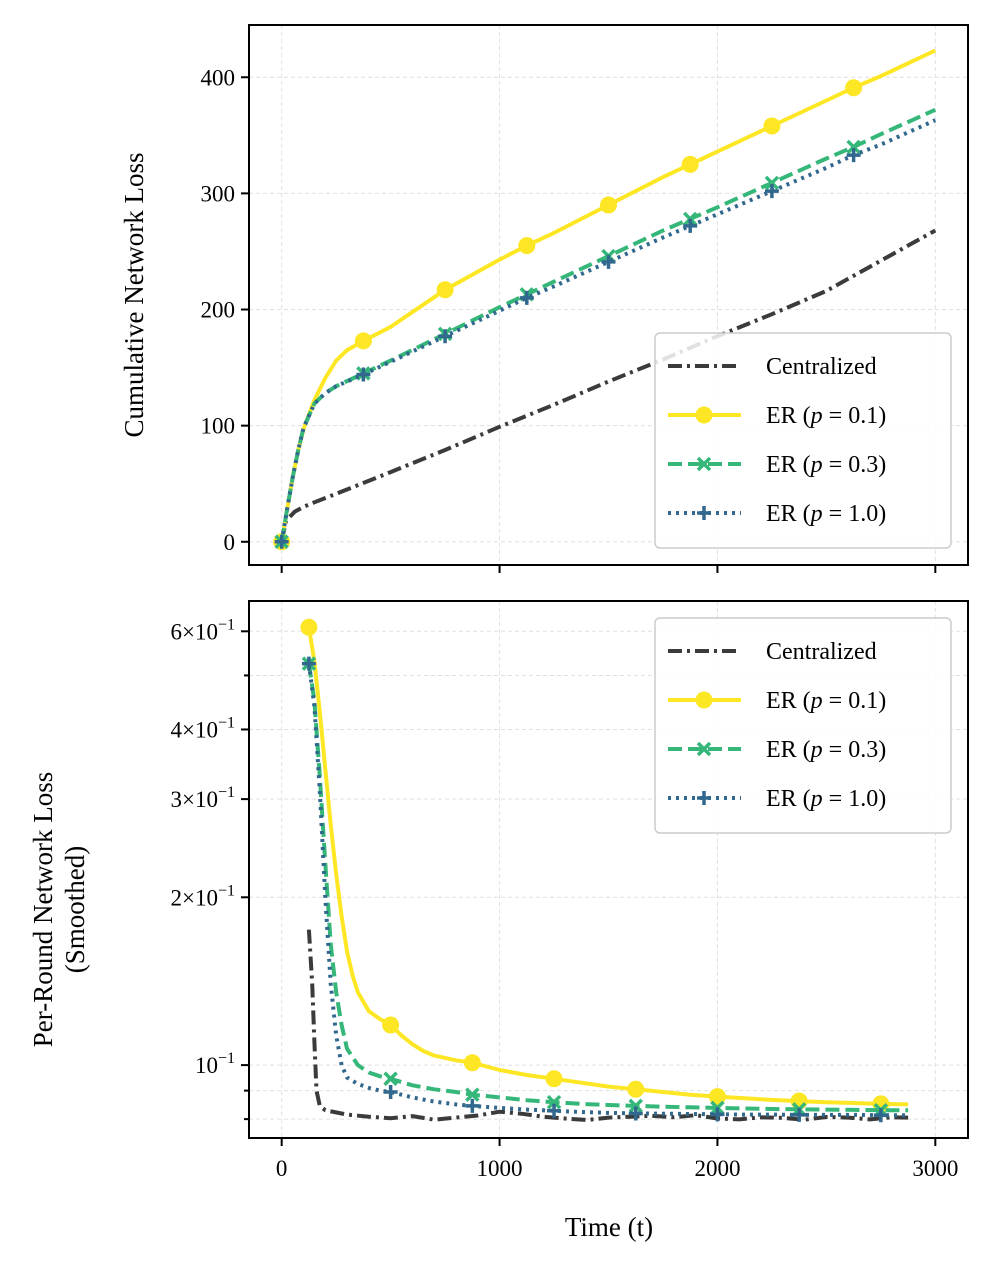 This screenshot has width=998, height=1279. I want to click on y-tick-mantissa: 6×, so click(182, 631).